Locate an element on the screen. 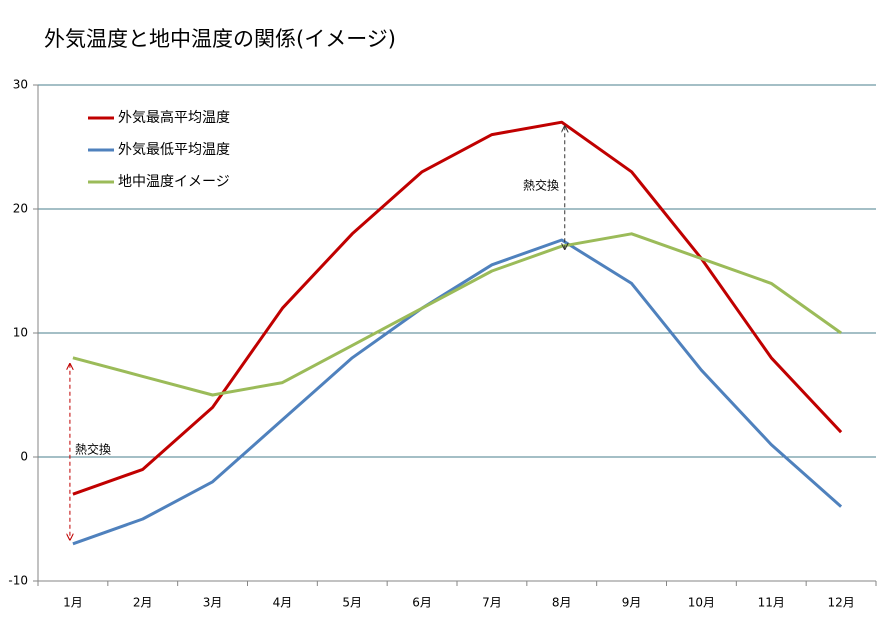  x-tick-label: 7月 is located at coordinates (492, 603).